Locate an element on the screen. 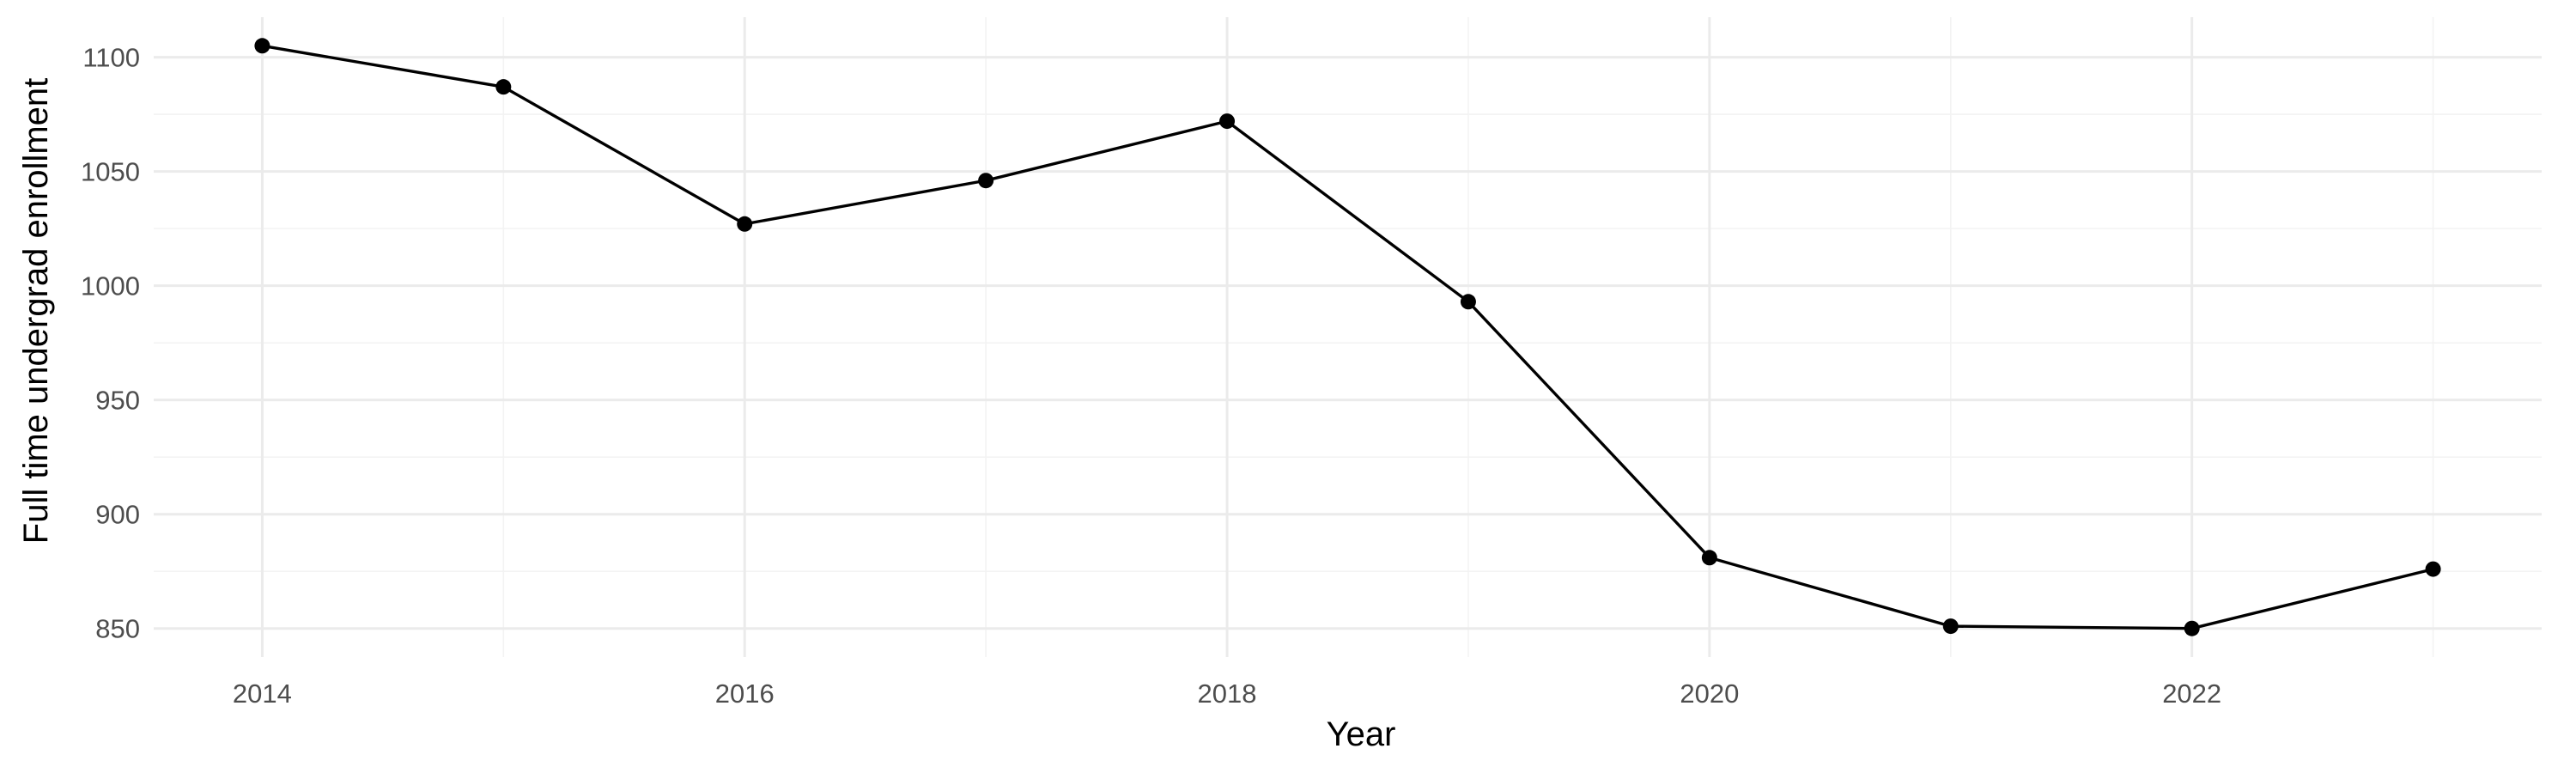 This screenshot has height=773, width=2576. y-tick-label: 950 is located at coordinates (117, 401).